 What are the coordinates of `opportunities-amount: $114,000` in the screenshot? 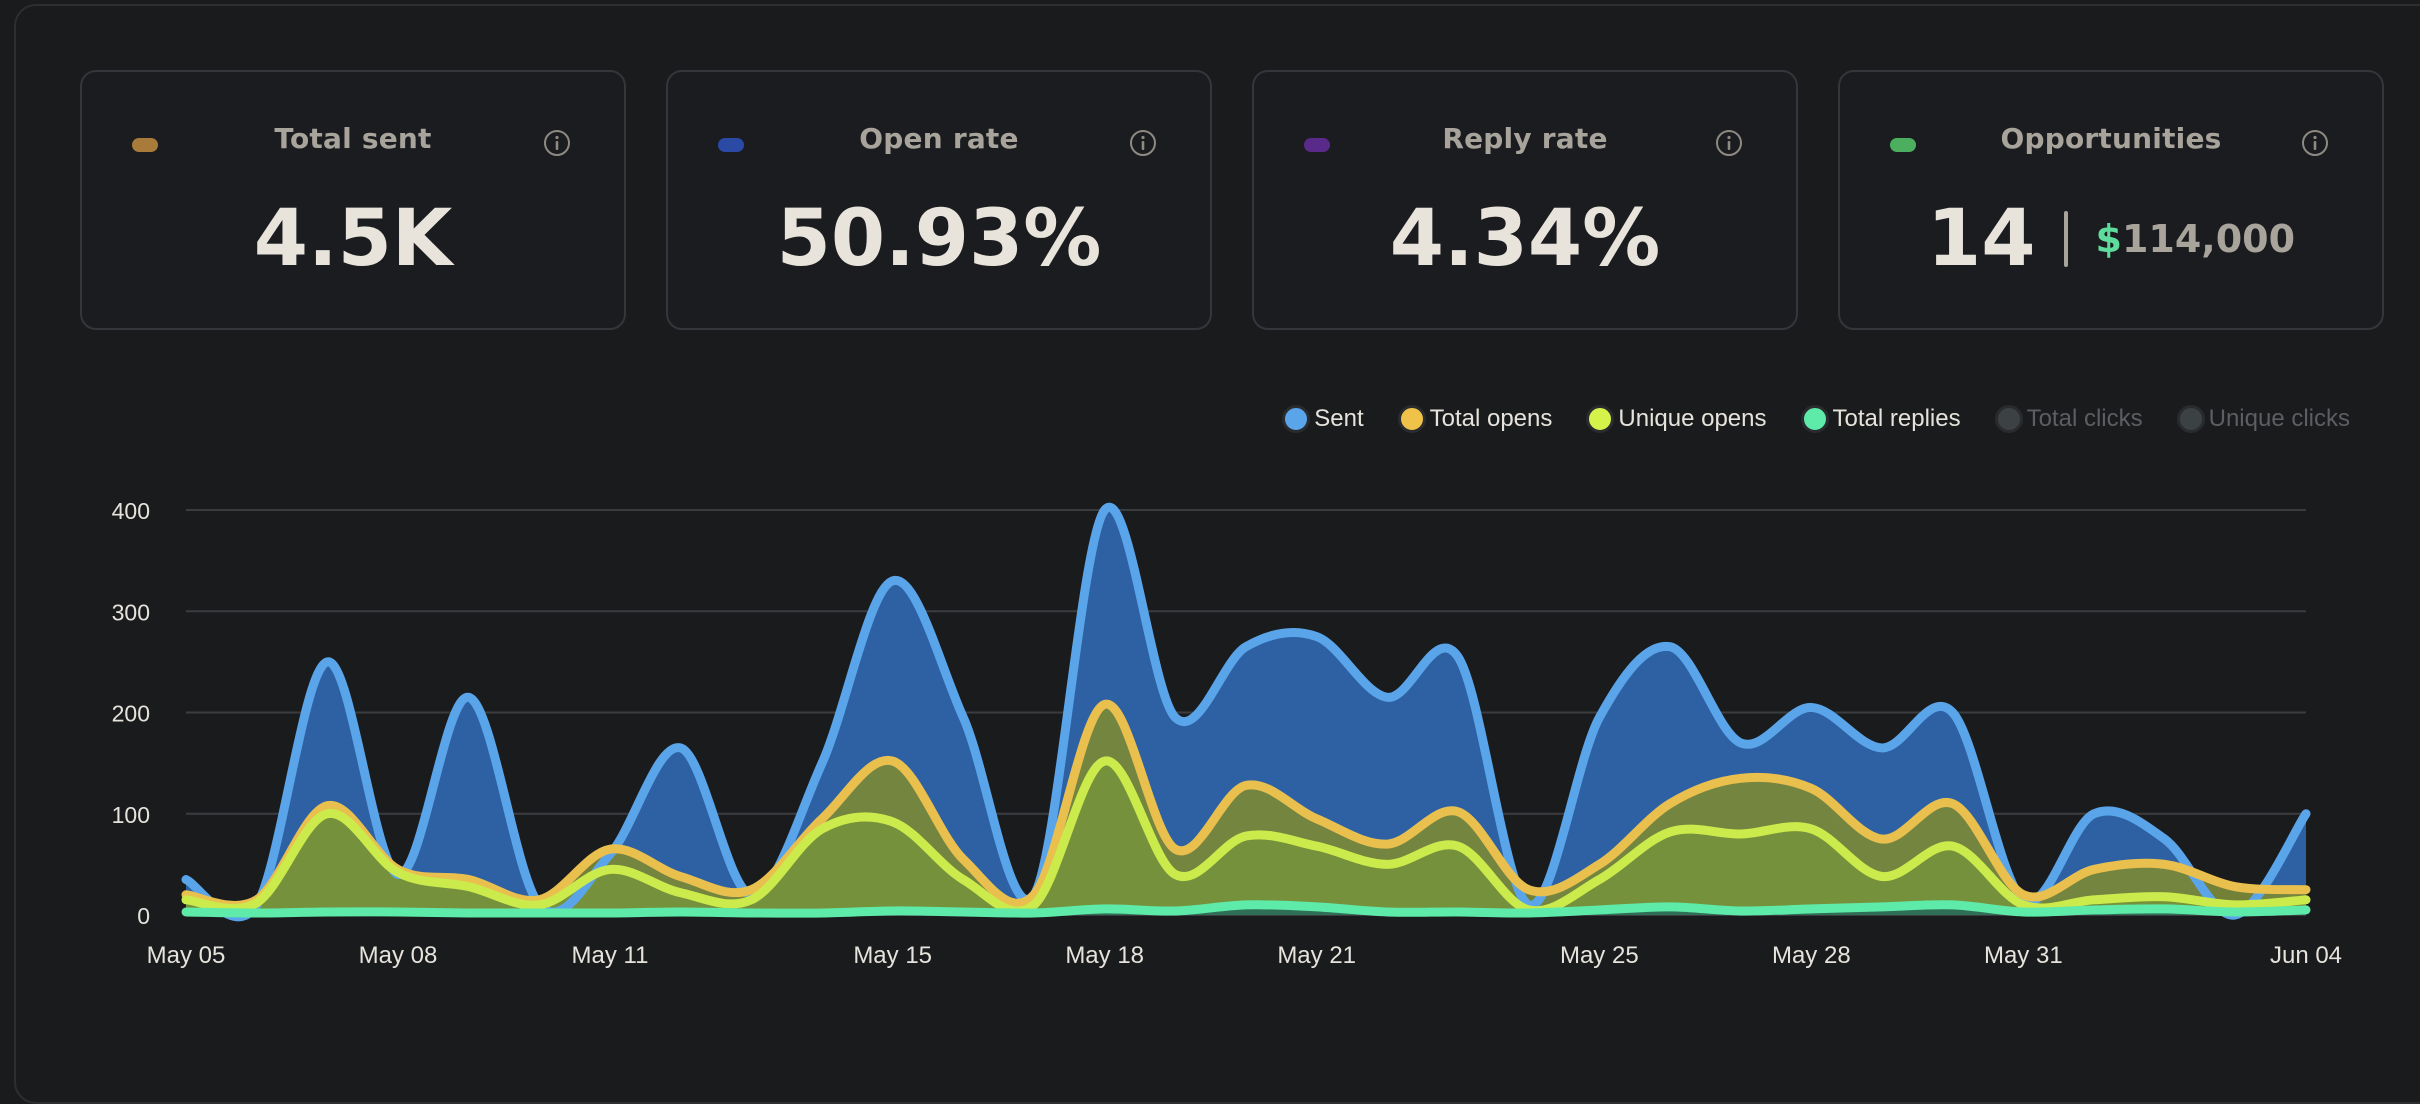 It's located at (2196, 239).